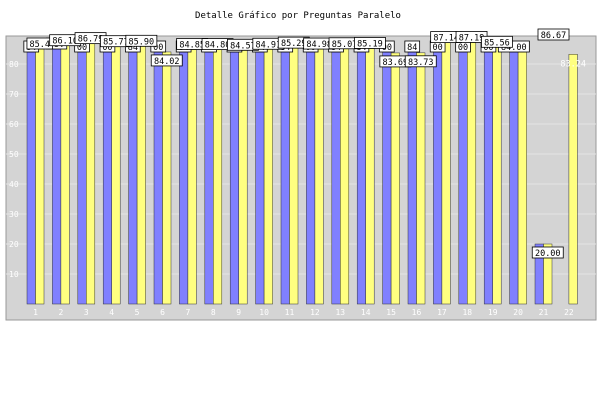 This screenshot has width=600, height=400. Describe the element at coordinates (472, 38) in the screenshot. I see `data-label: 87.19` at that location.